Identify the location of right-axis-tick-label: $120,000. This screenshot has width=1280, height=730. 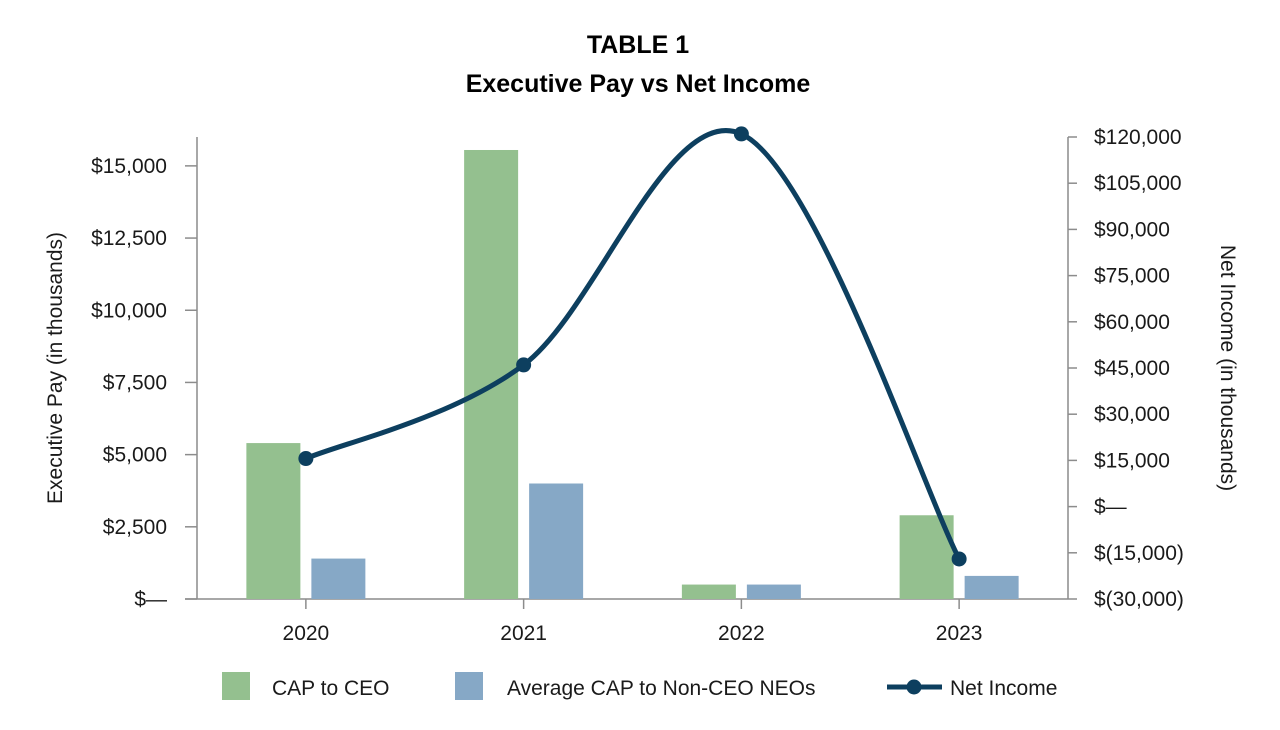
(1138, 137).